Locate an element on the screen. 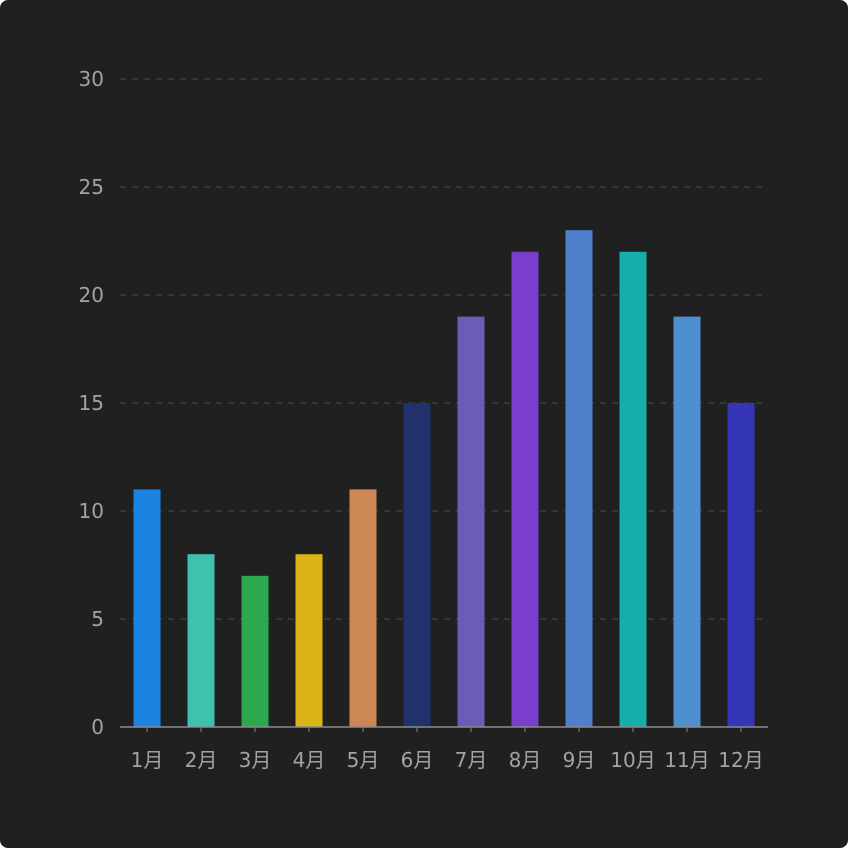 This screenshot has width=848, height=848. y-tick-label-25: 25 is located at coordinates (91, 187).